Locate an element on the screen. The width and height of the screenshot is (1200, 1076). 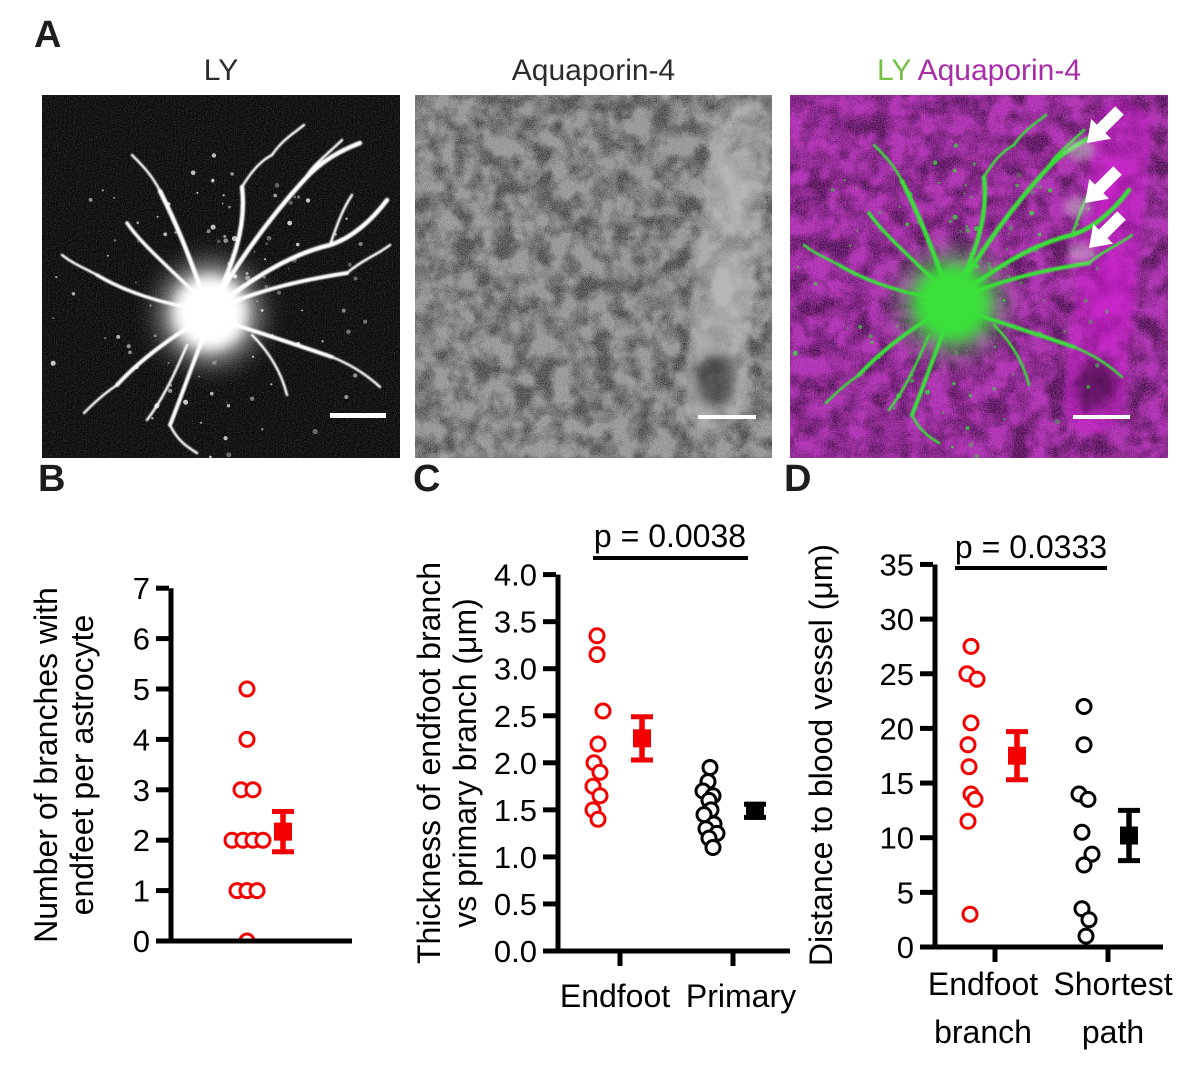
y-tick-label: 0.5 is located at coordinates (515, 904).